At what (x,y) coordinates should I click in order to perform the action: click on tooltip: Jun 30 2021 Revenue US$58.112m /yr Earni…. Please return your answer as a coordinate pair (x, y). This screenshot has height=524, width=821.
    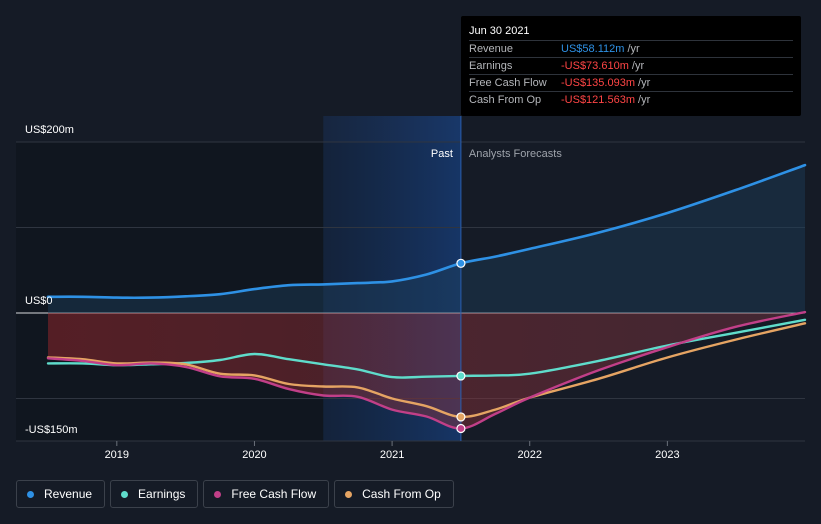
    Looking at the image, I should click on (631, 66).